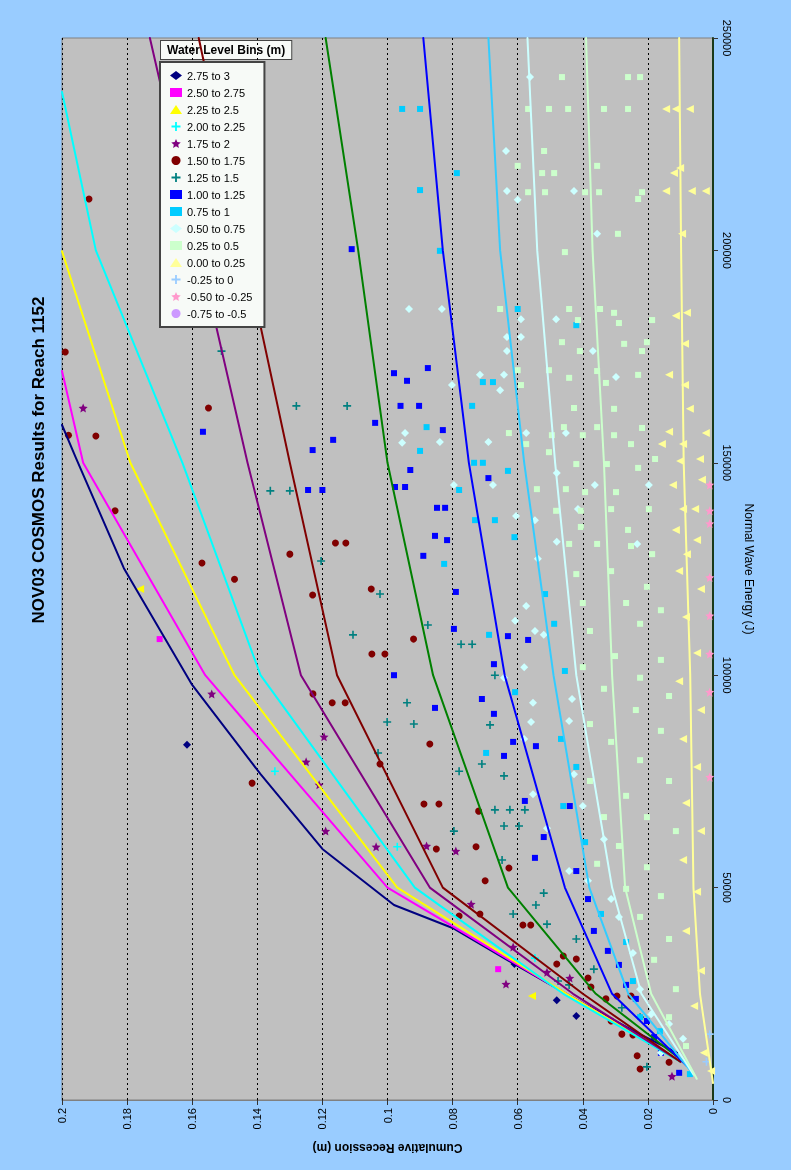 The width and height of the screenshot is (791, 1170). I want to click on y-tick-label: 0, so click(726, 1100).